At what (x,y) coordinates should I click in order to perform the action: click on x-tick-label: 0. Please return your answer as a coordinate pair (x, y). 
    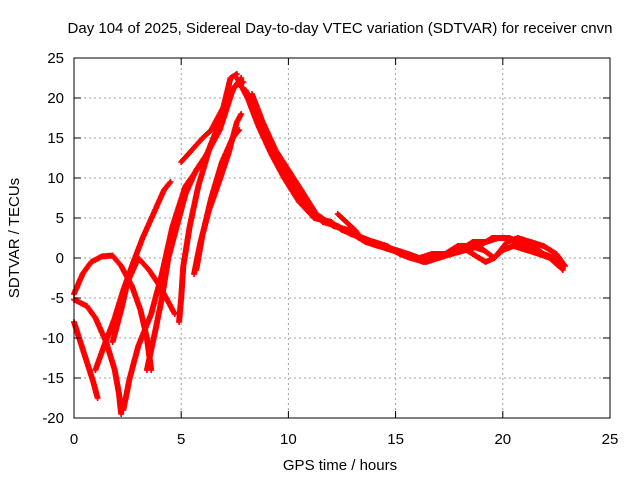
    Looking at the image, I should click on (74, 439).